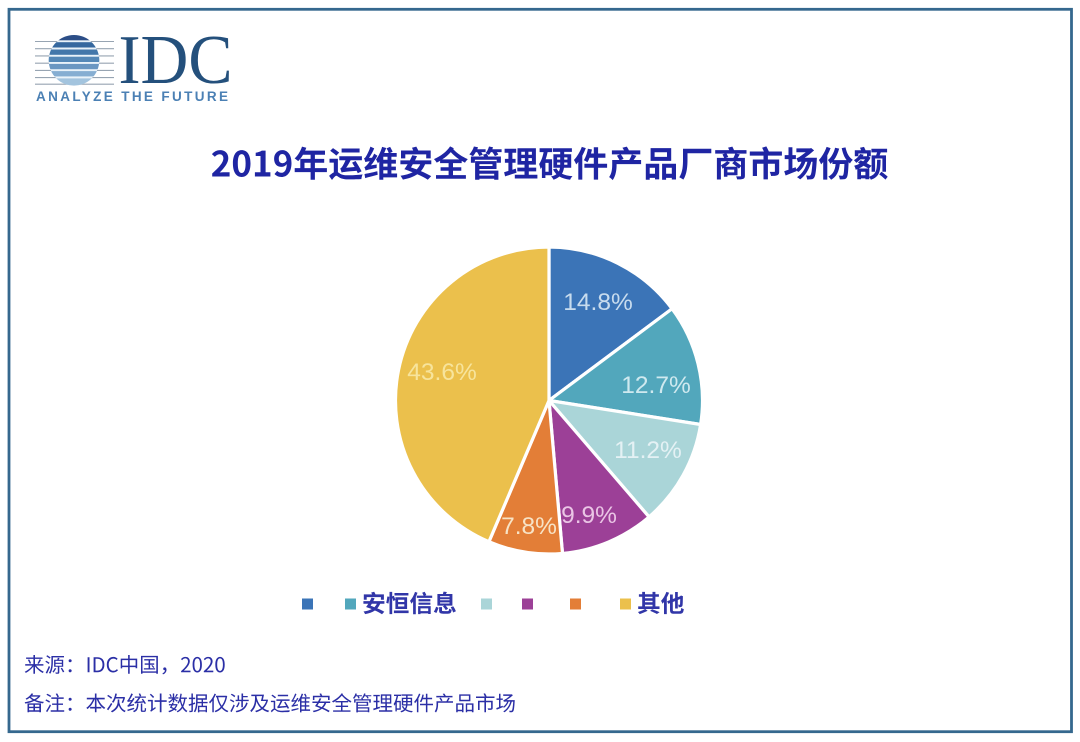  What do you see at coordinates (176, 60) in the screenshot?
I see `svg-text: IDC` at bounding box center [176, 60].